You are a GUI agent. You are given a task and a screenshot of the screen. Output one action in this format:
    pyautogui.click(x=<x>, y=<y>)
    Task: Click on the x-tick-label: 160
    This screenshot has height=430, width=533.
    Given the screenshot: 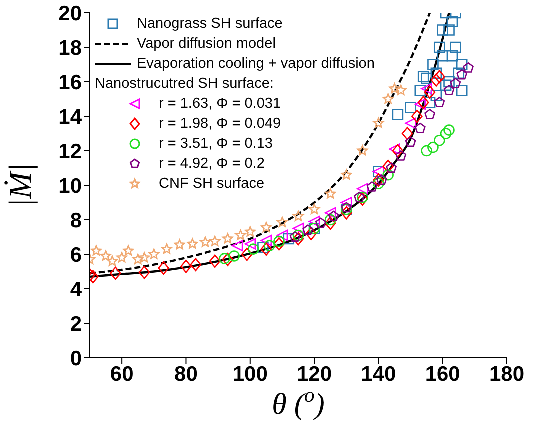 What is the action you would take?
    pyautogui.click(x=442, y=374)
    